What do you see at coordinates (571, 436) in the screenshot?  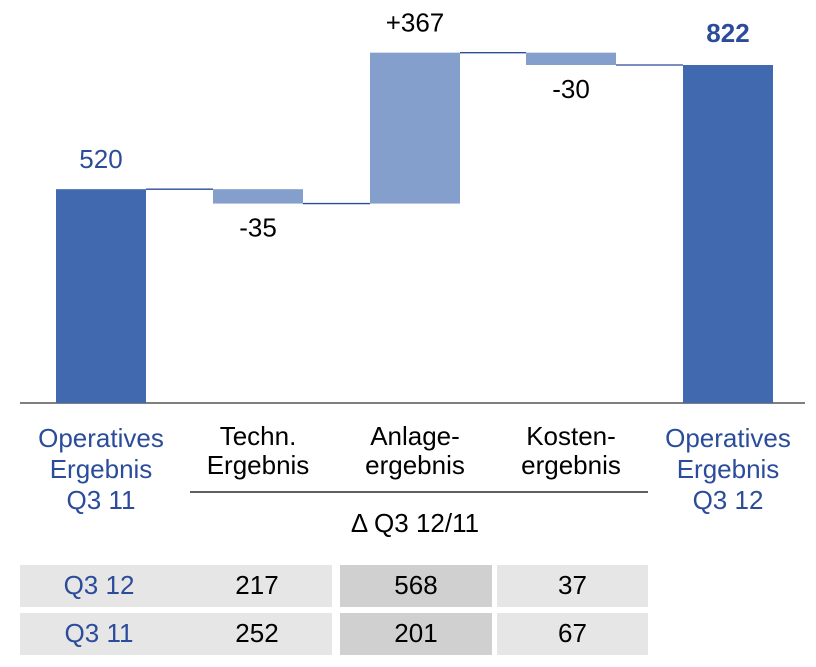 I see `category-label: Kosten-` at bounding box center [571, 436].